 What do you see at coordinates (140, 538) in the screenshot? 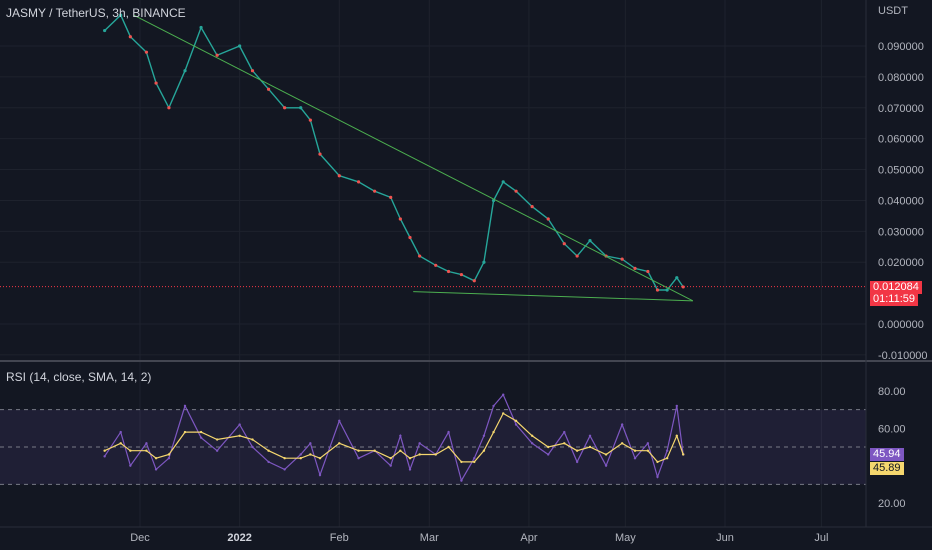
I see `time-tick-label: Dec` at bounding box center [140, 538].